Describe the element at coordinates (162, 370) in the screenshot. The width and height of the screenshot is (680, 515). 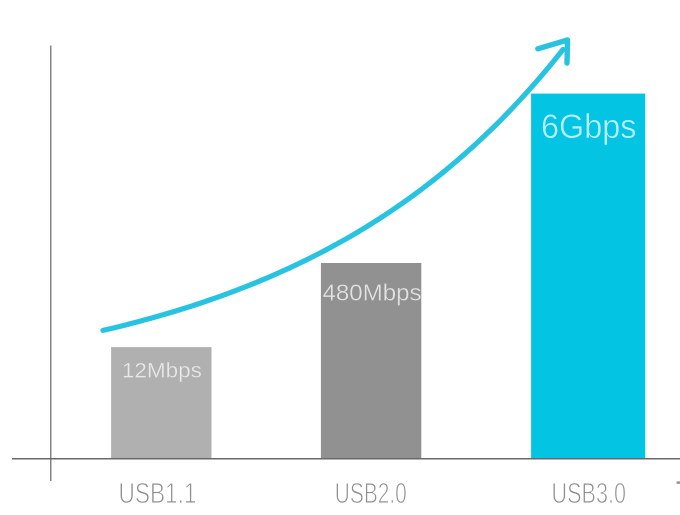
I see `svg-text: 12Mbps` at that location.